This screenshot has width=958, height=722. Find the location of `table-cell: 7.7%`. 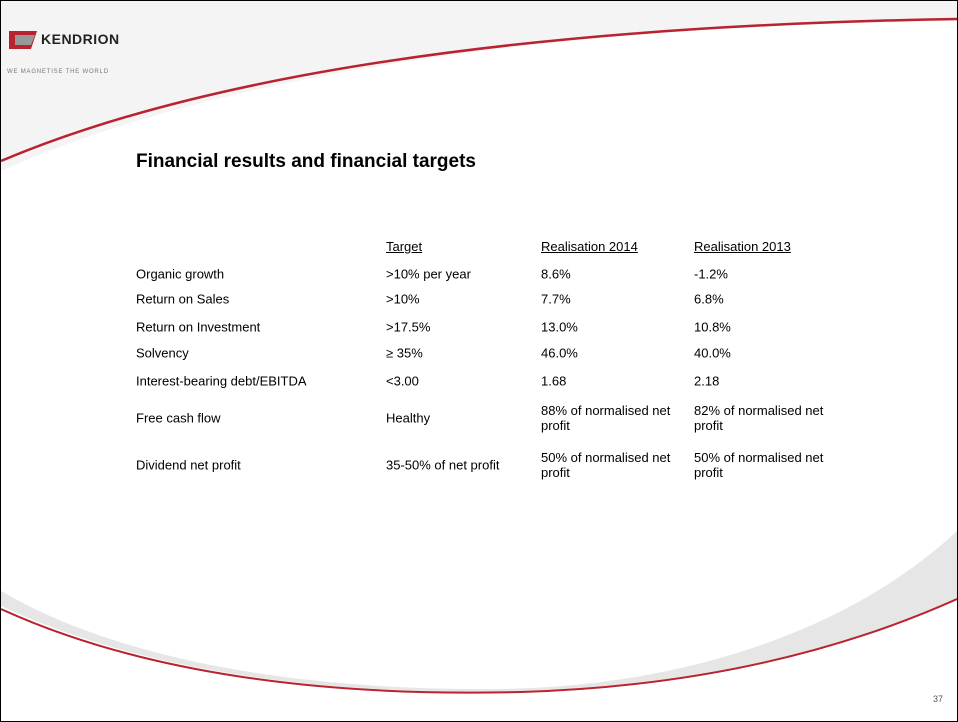

table-cell: 7.7% is located at coordinates (556, 299).